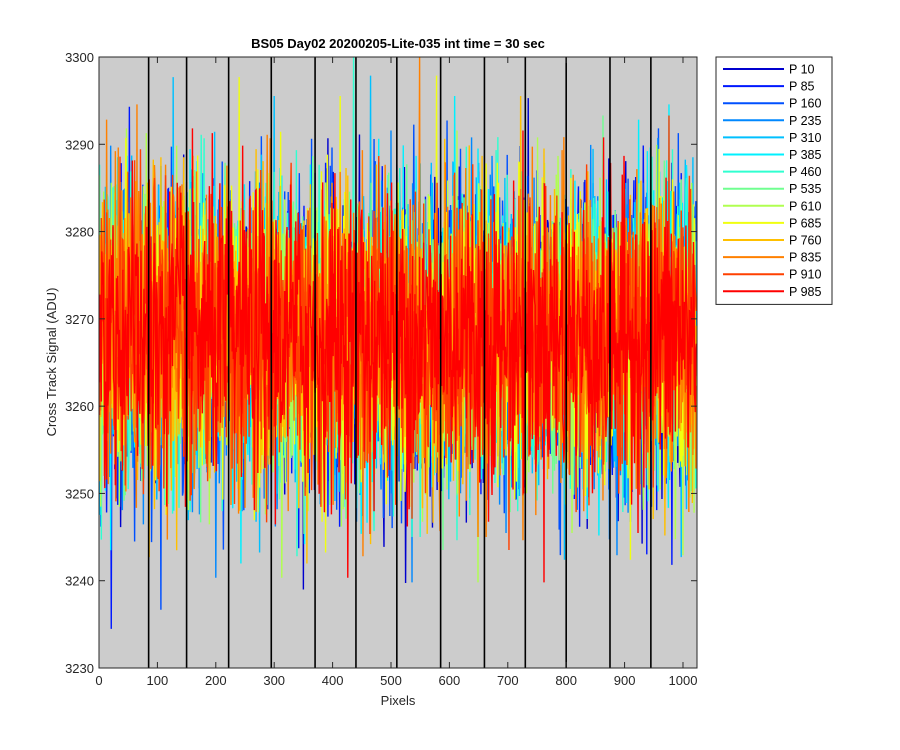 This screenshot has height=750, width=900. Describe the element at coordinates (805, 121) in the screenshot. I see `legend-label: P 235` at that location.